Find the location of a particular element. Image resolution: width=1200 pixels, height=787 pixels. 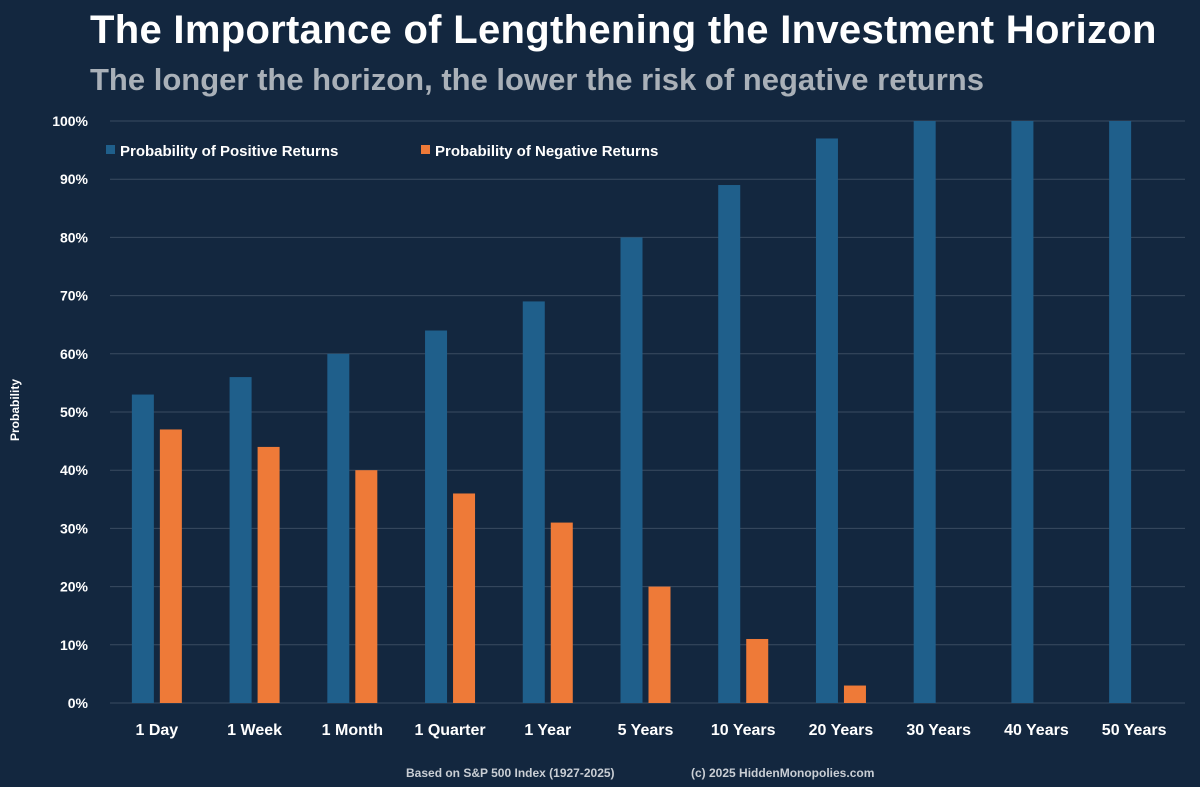

x-tick-label: 1 Day is located at coordinates (157, 730).